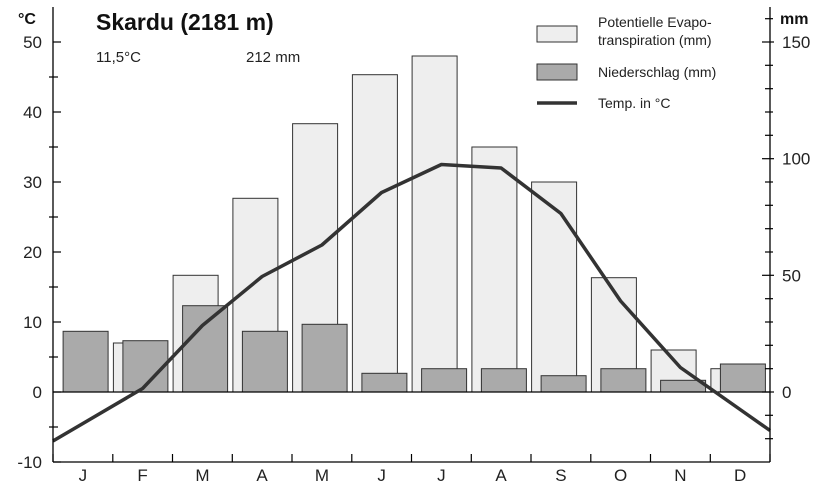 The height and width of the screenshot is (486, 823). What do you see at coordinates (655, 40) in the screenshot?
I see `legend-label-evapotranspiration-2: transpiration (mm)` at bounding box center [655, 40].